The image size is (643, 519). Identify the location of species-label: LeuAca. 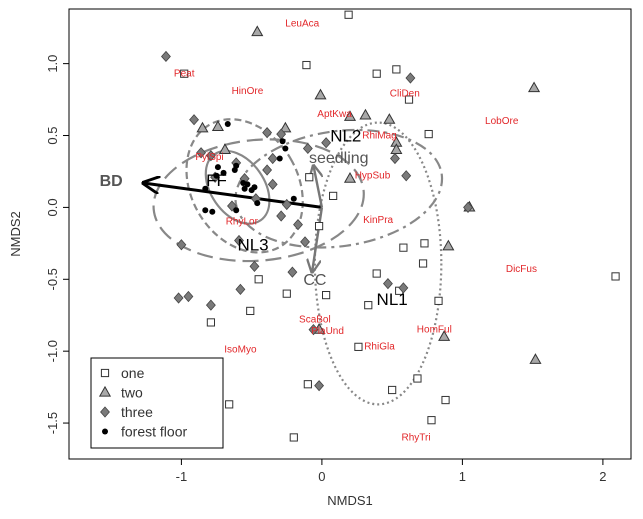
(302, 23).